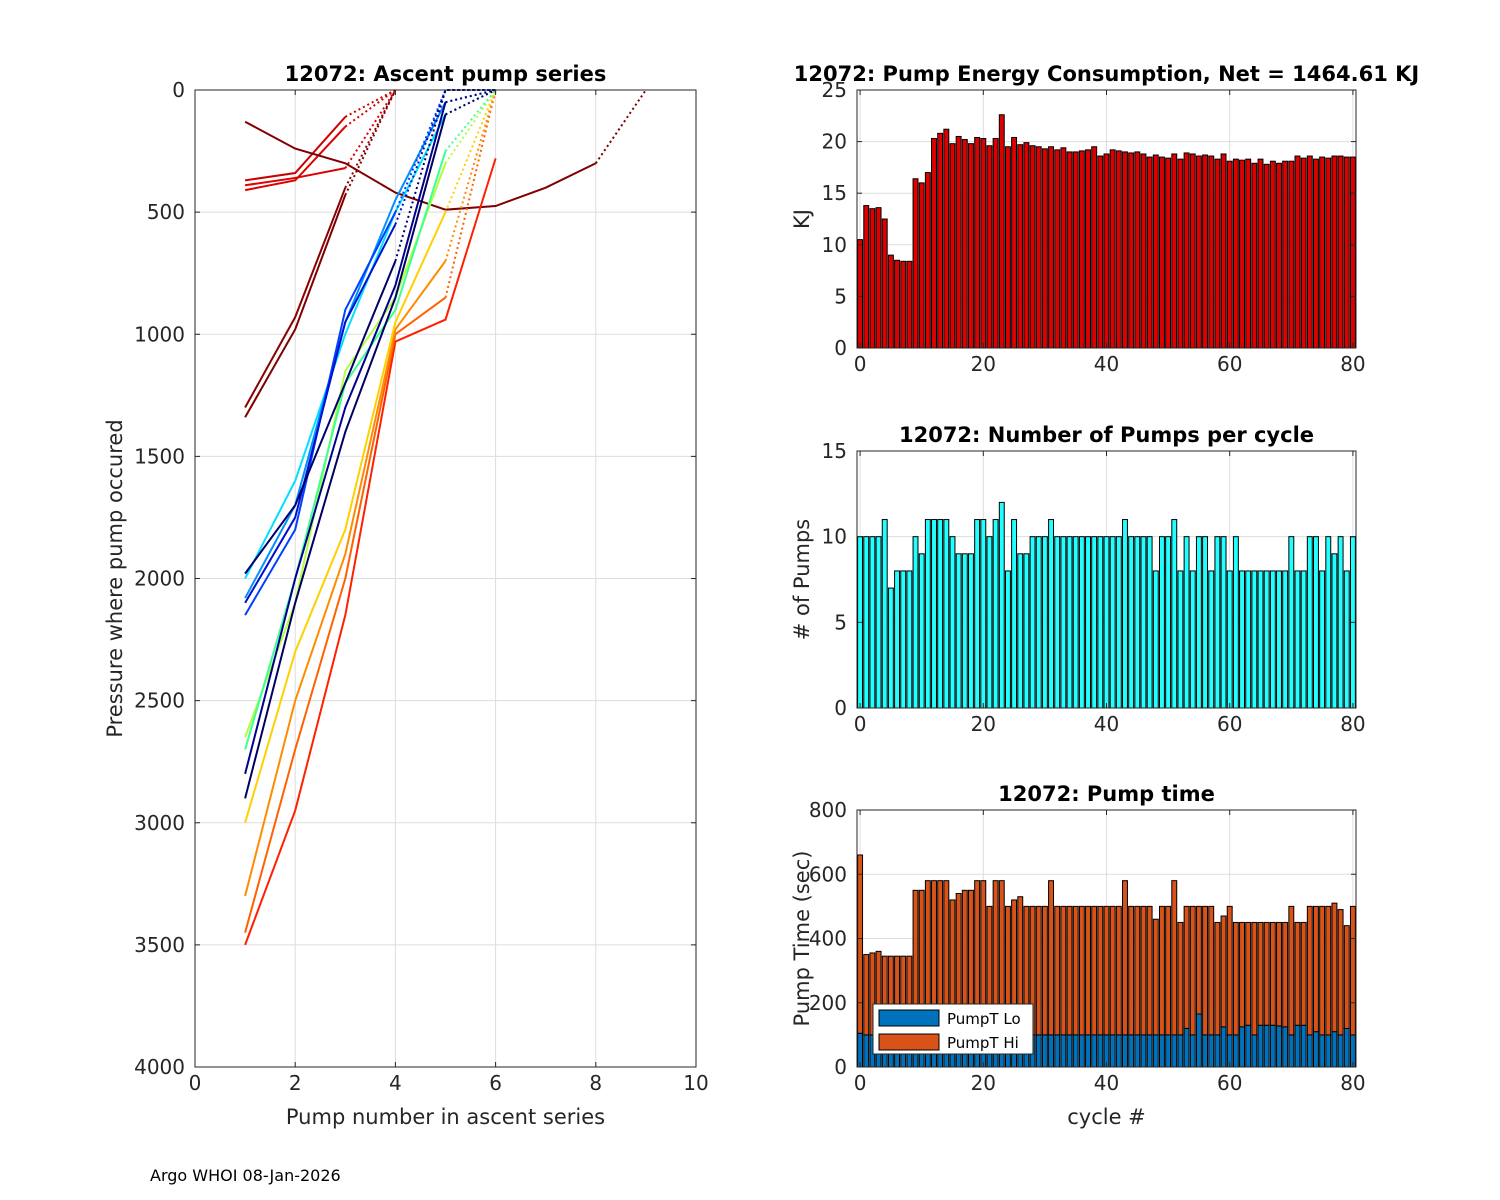 This screenshot has height=1200, width=1500. What do you see at coordinates (983, 724) in the screenshot?
I see `pumps-xtick-label: 20` at bounding box center [983, 724].